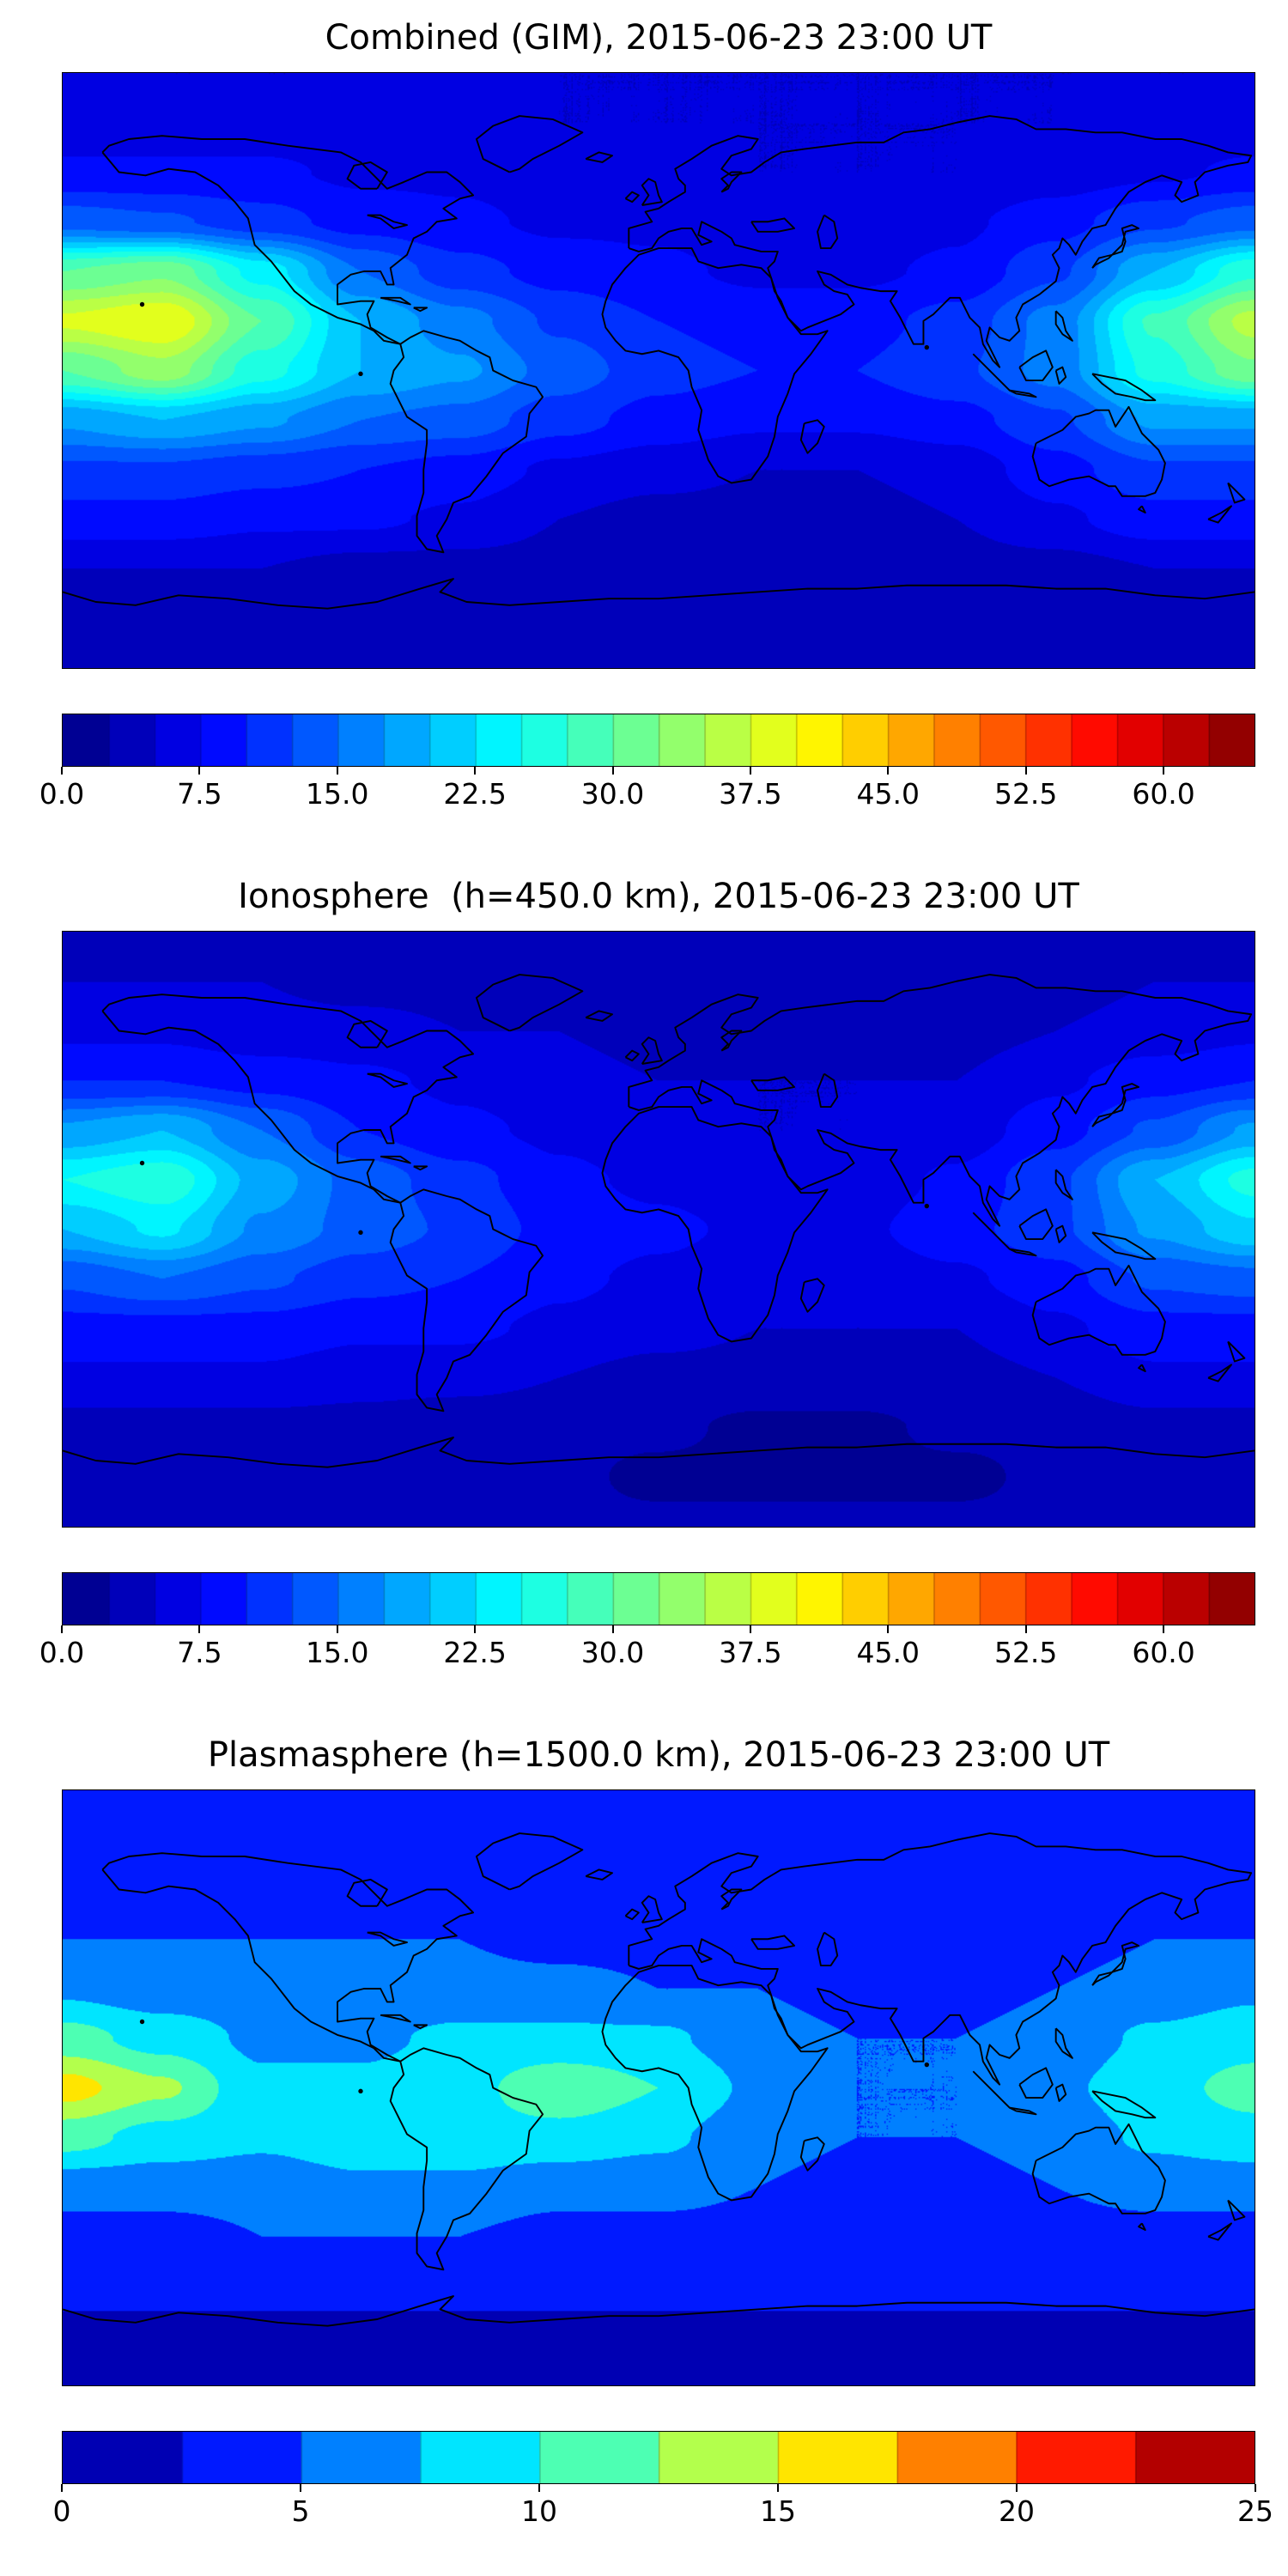  What do you see at coordinates (301, 2511) in the screenshot?
I see `colorbar-tick-label: 5` at bounding box center [301, 2511].